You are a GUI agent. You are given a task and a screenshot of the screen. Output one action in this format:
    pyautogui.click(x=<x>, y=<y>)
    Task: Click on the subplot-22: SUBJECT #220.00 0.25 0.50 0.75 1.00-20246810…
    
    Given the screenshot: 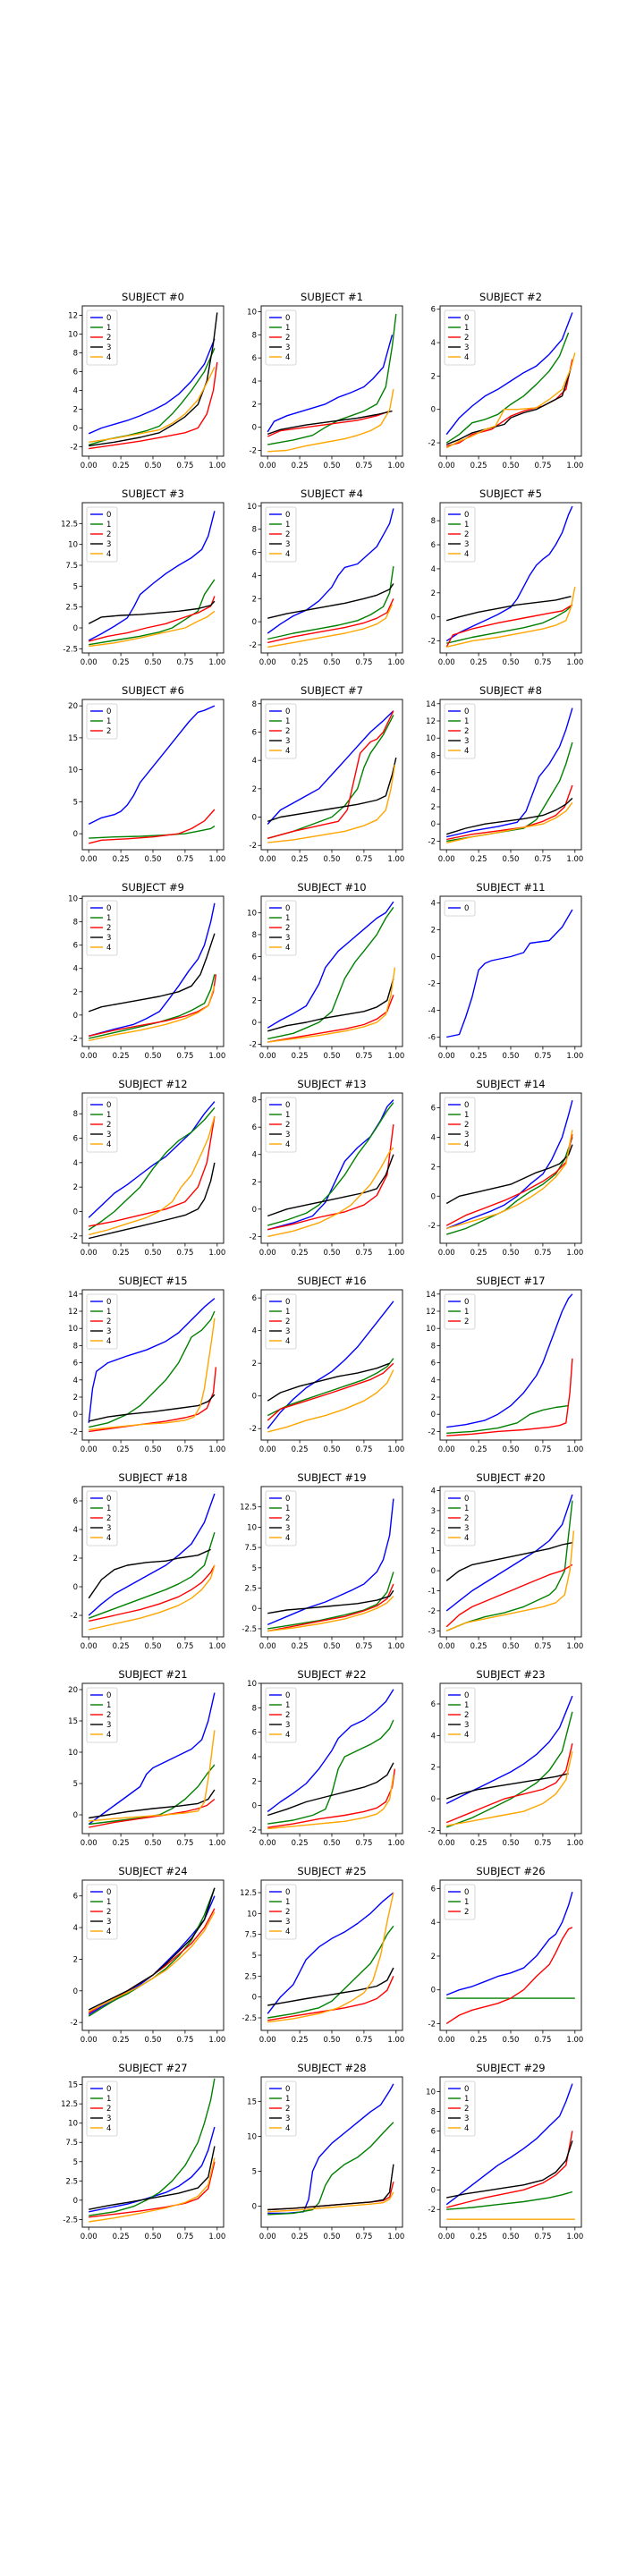 What is the action you would take?
    pyautogui.click(x=325, y=1758)
    